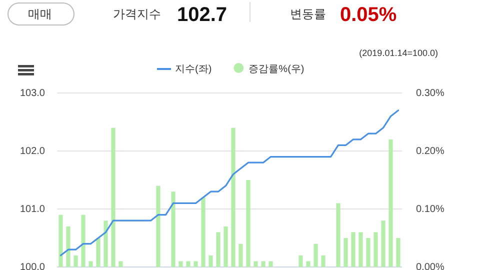 This screenshot has width=480, height=270. What do you see at coordinates (430, 151) in the screenshot?
I see `y2-tick-label: 0.20%` at bounding box center [430, 151].